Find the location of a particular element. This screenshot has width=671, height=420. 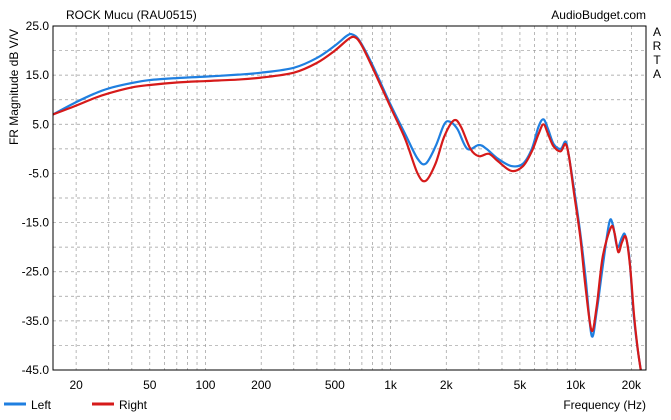

y-tick-label: -15.0 is located at coordinates (36, 223).